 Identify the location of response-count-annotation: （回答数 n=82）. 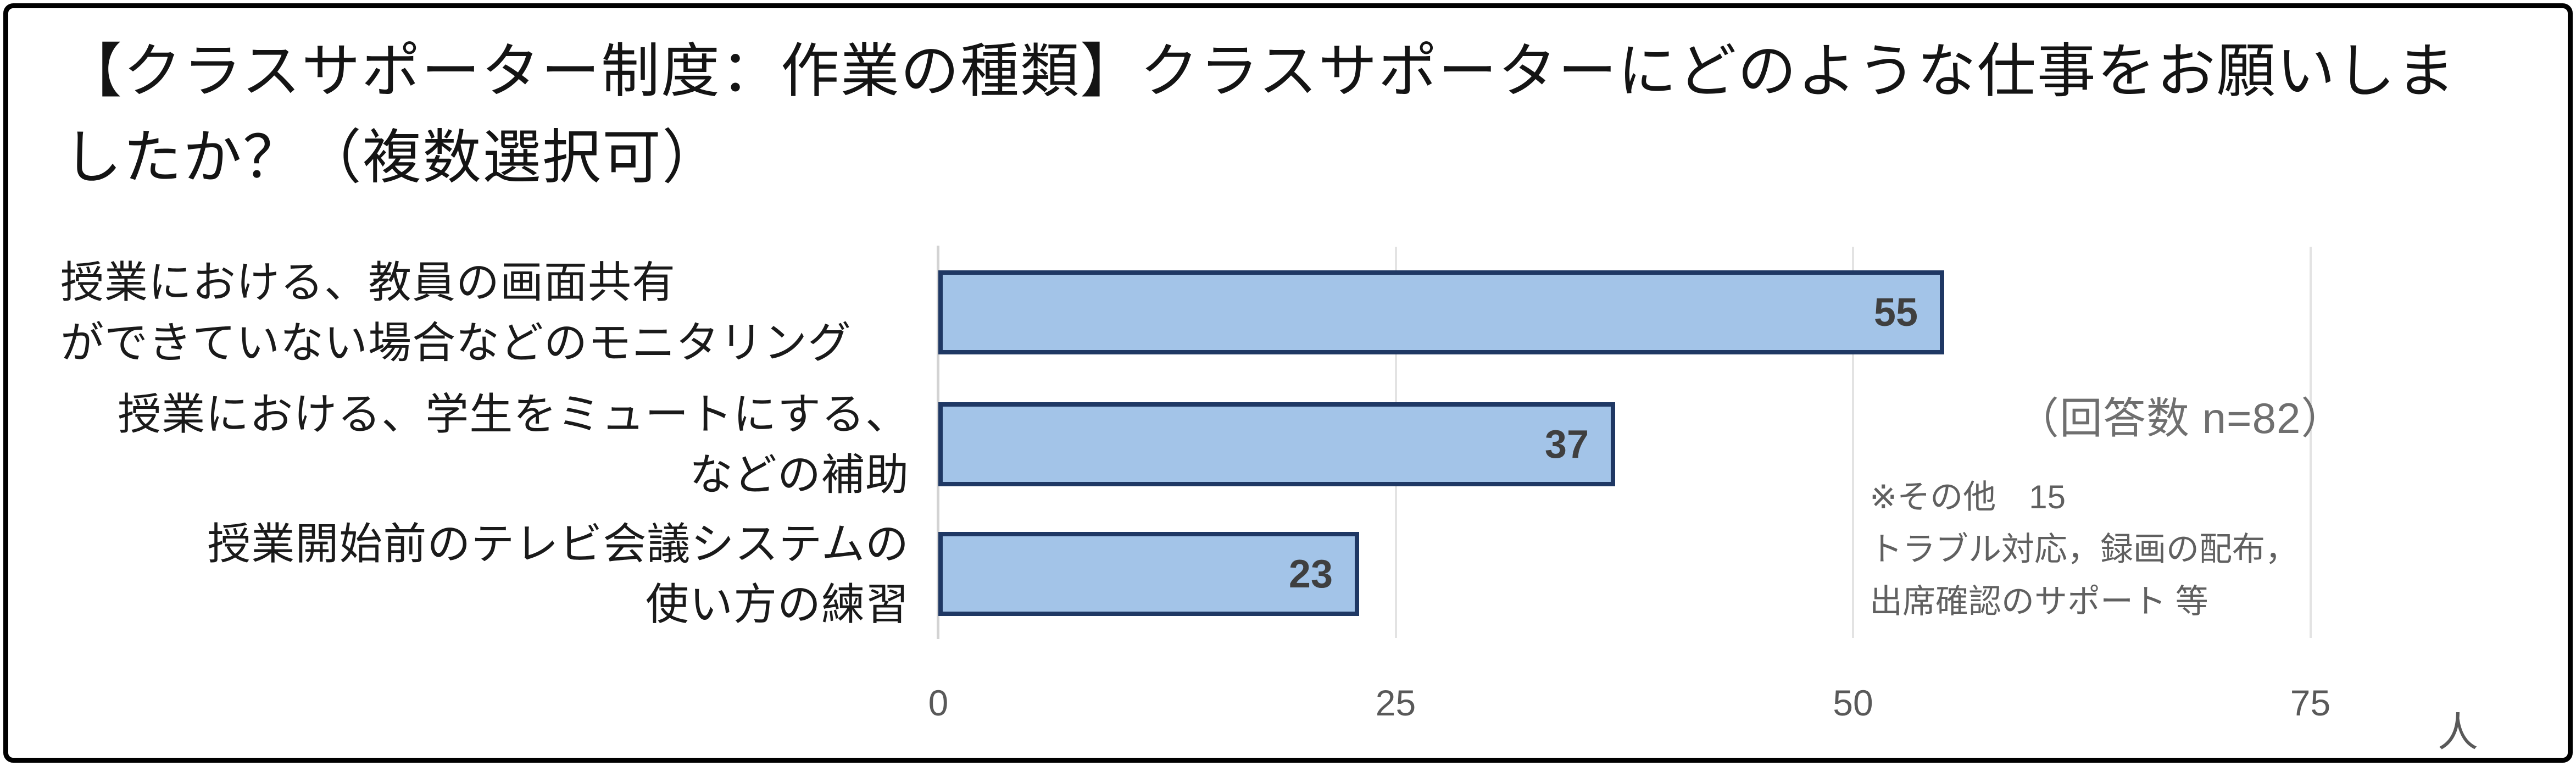
(2180, 418).